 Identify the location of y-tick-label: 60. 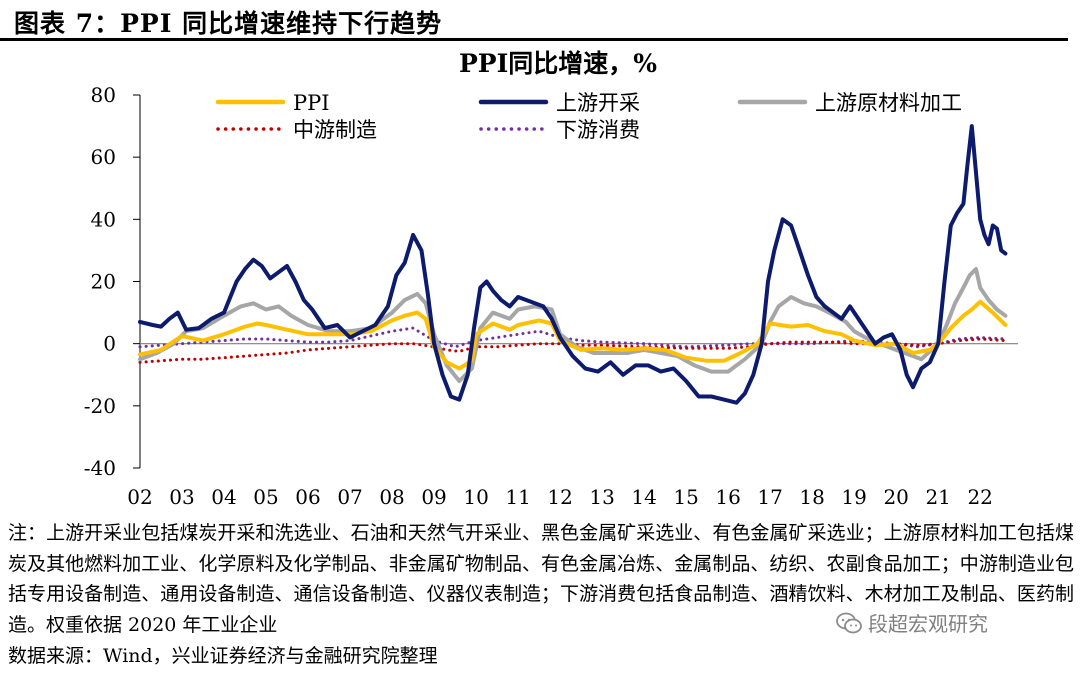
(103, 157).